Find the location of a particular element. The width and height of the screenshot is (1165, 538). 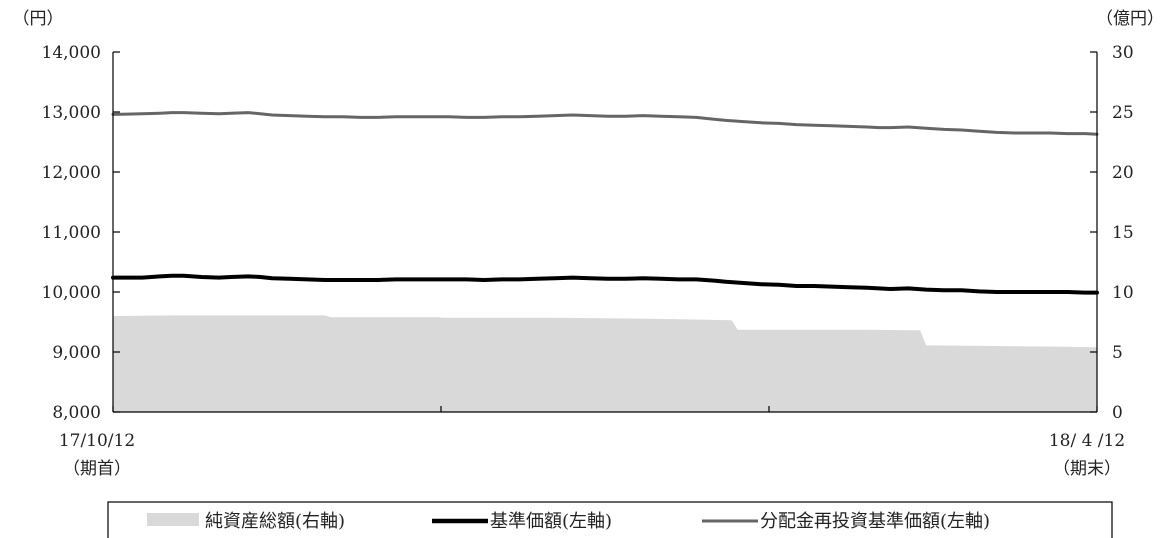

x-end-label: 18/ 4 /12 is located at coordinates (1087, 441).